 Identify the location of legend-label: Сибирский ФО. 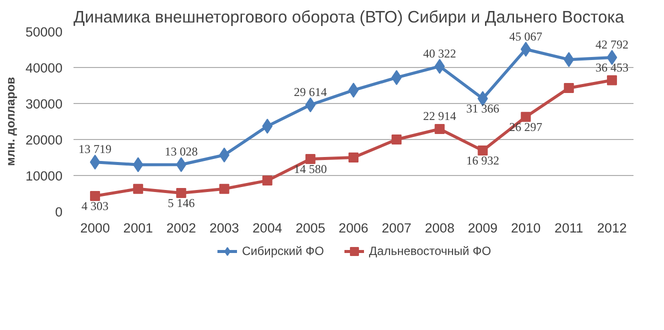
(283, 251).